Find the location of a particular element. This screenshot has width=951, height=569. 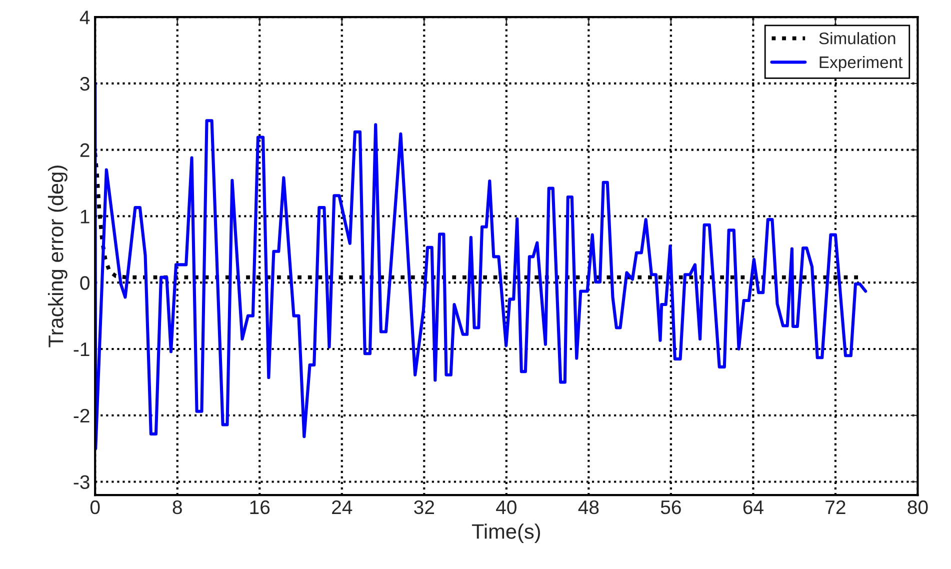

y-tick-label: -1 is located at coordinates (82, 349).